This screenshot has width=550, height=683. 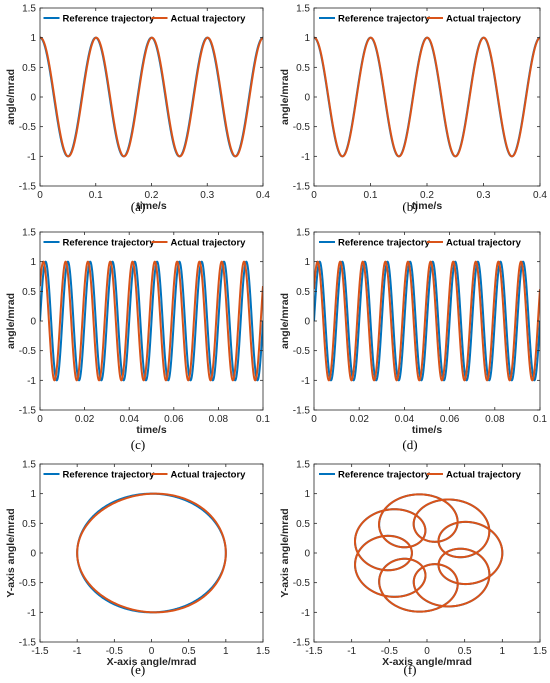 What do you see at coordinates (138, 669) in the screenshot?
I see `panel-caption: (e)` at bounding box center [138, 669].